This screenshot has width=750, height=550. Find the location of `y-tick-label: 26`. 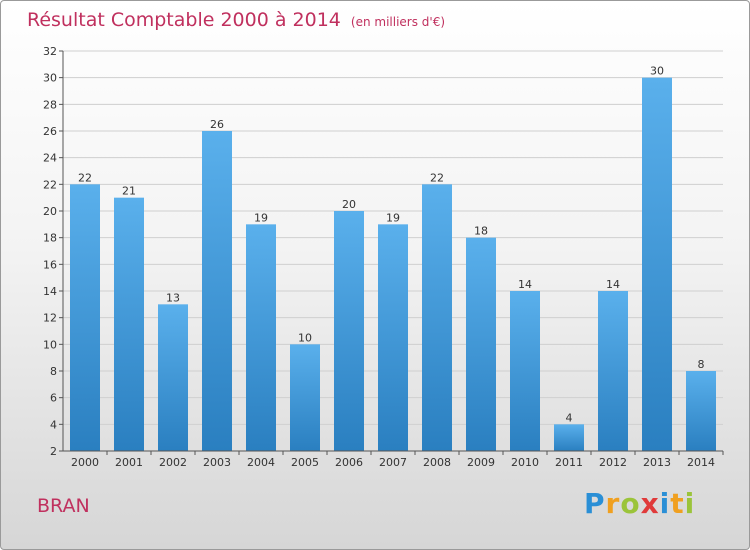

y-tick-label: 26 is located at coordinates (50, 131).